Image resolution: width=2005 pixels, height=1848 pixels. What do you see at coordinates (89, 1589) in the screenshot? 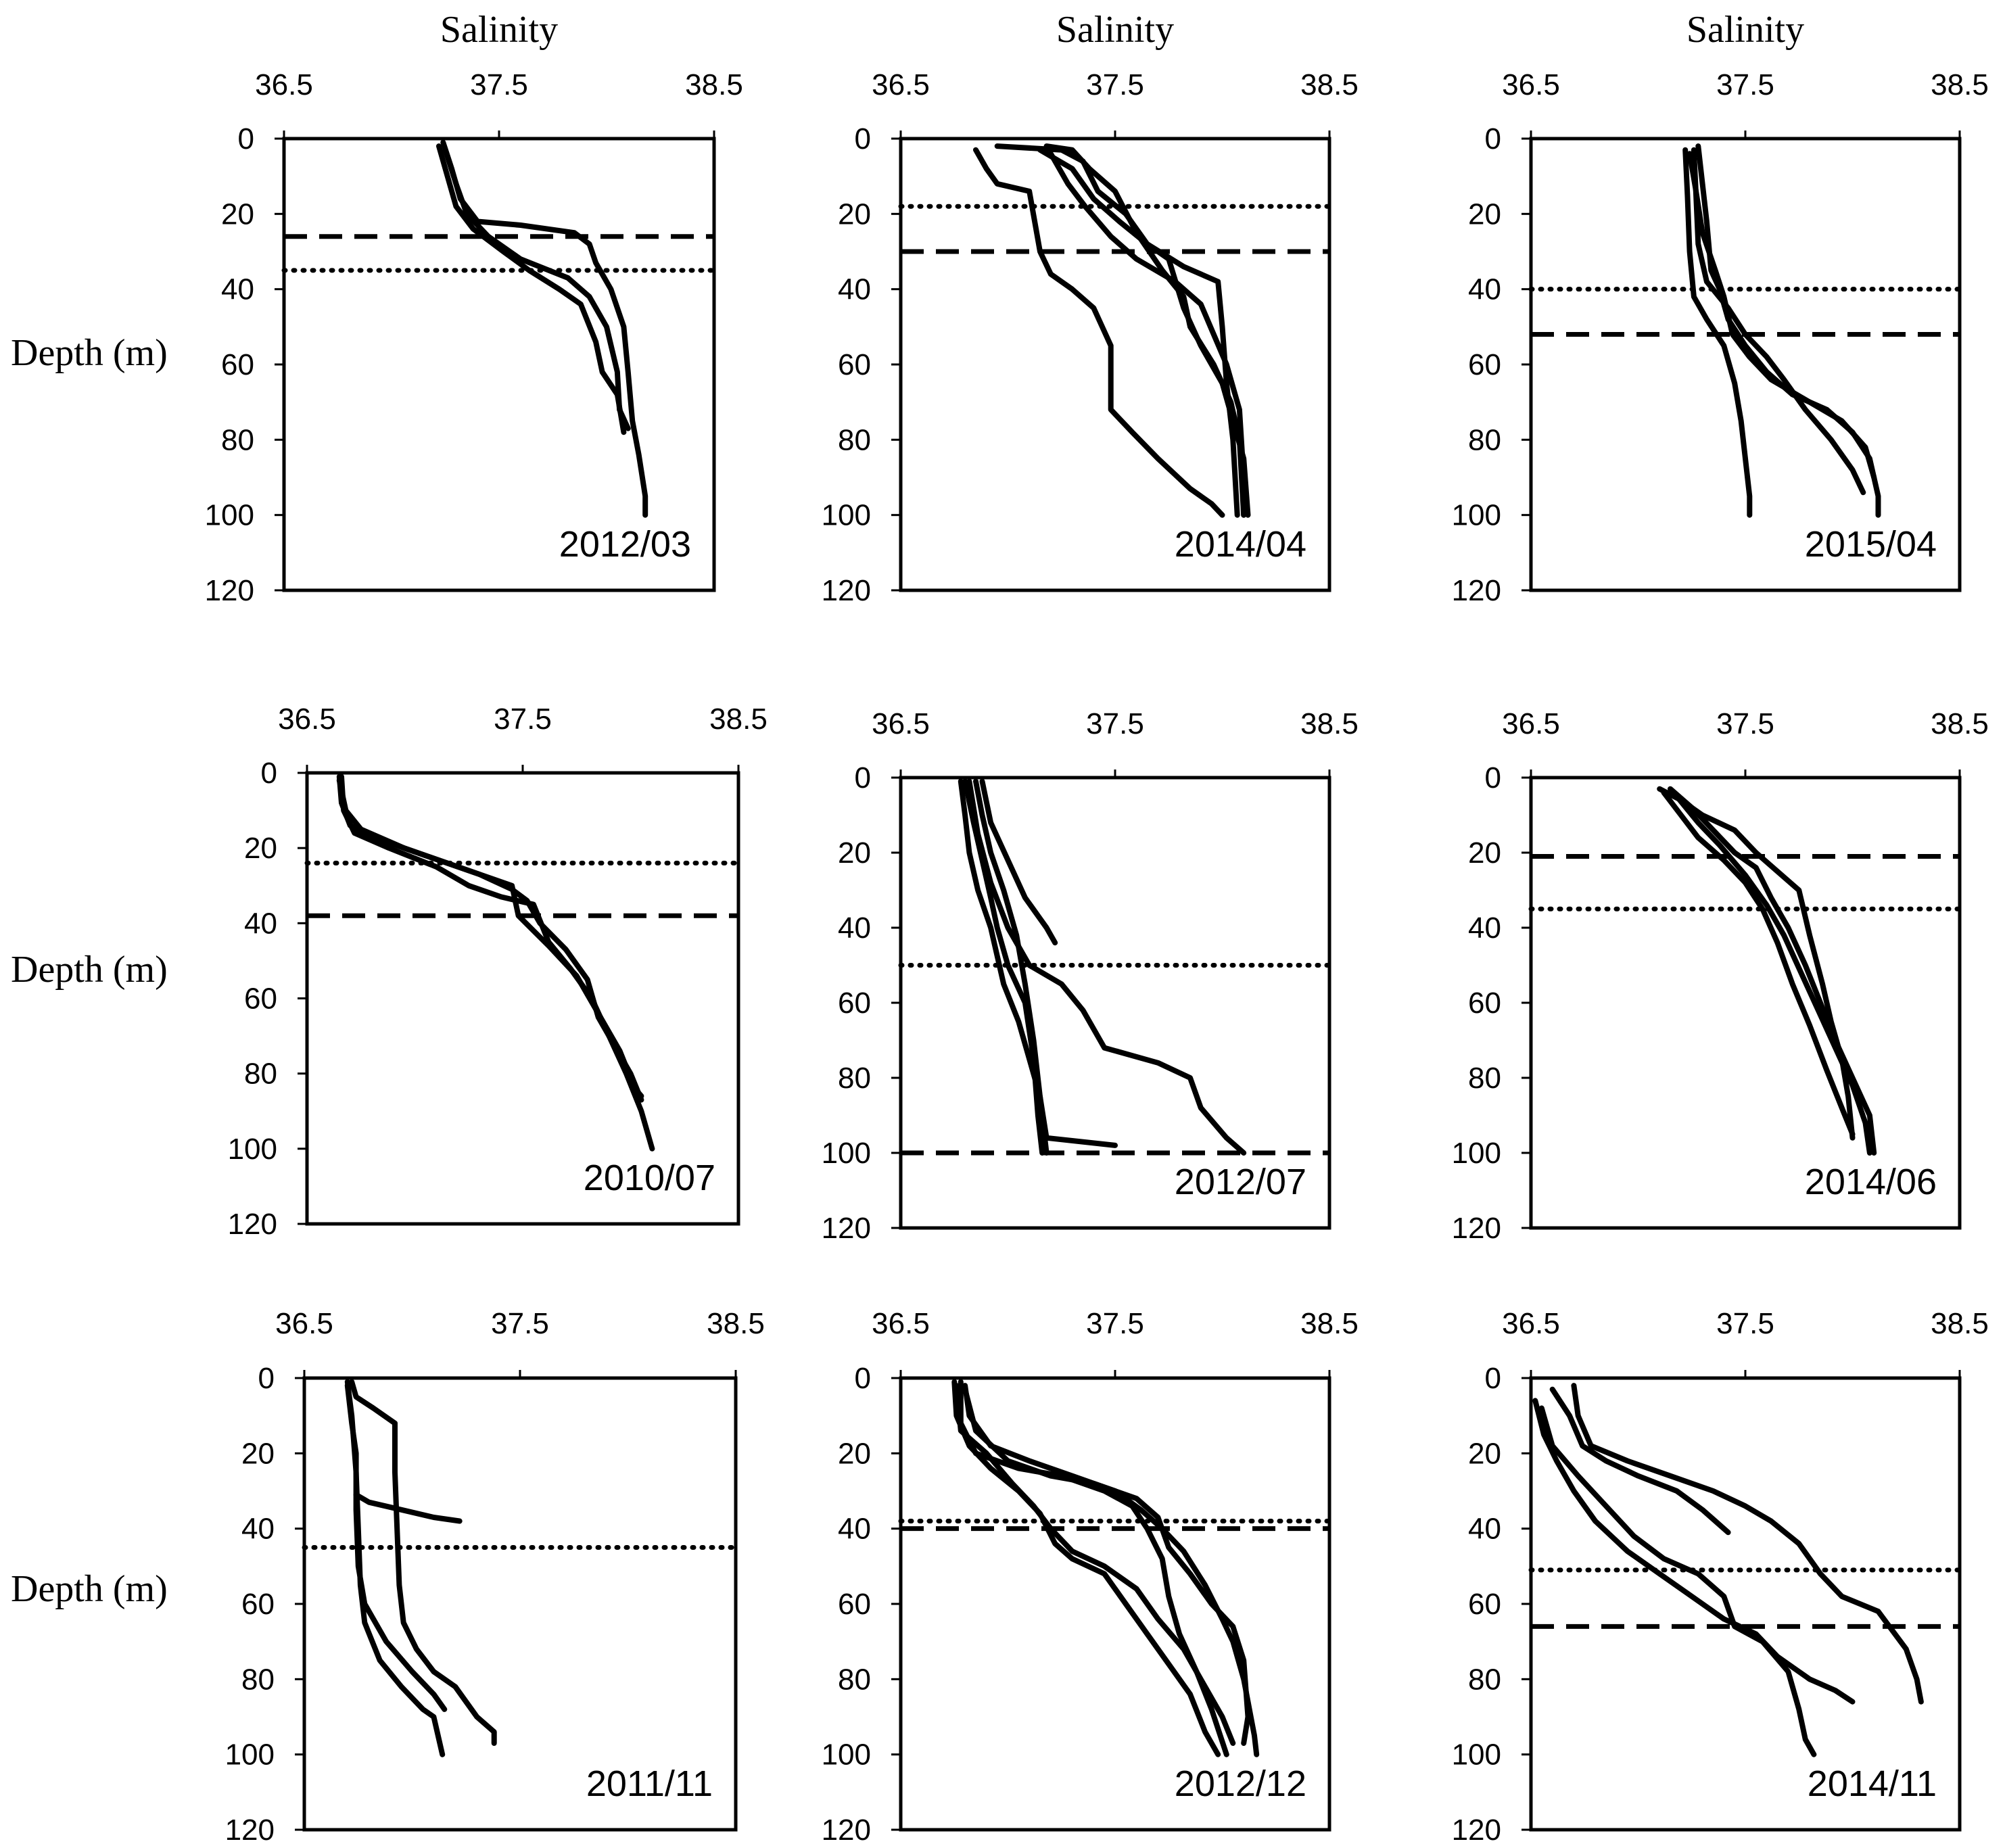
I see `y-axis-label: Depth (m)` at bounding box center [89, 1589].